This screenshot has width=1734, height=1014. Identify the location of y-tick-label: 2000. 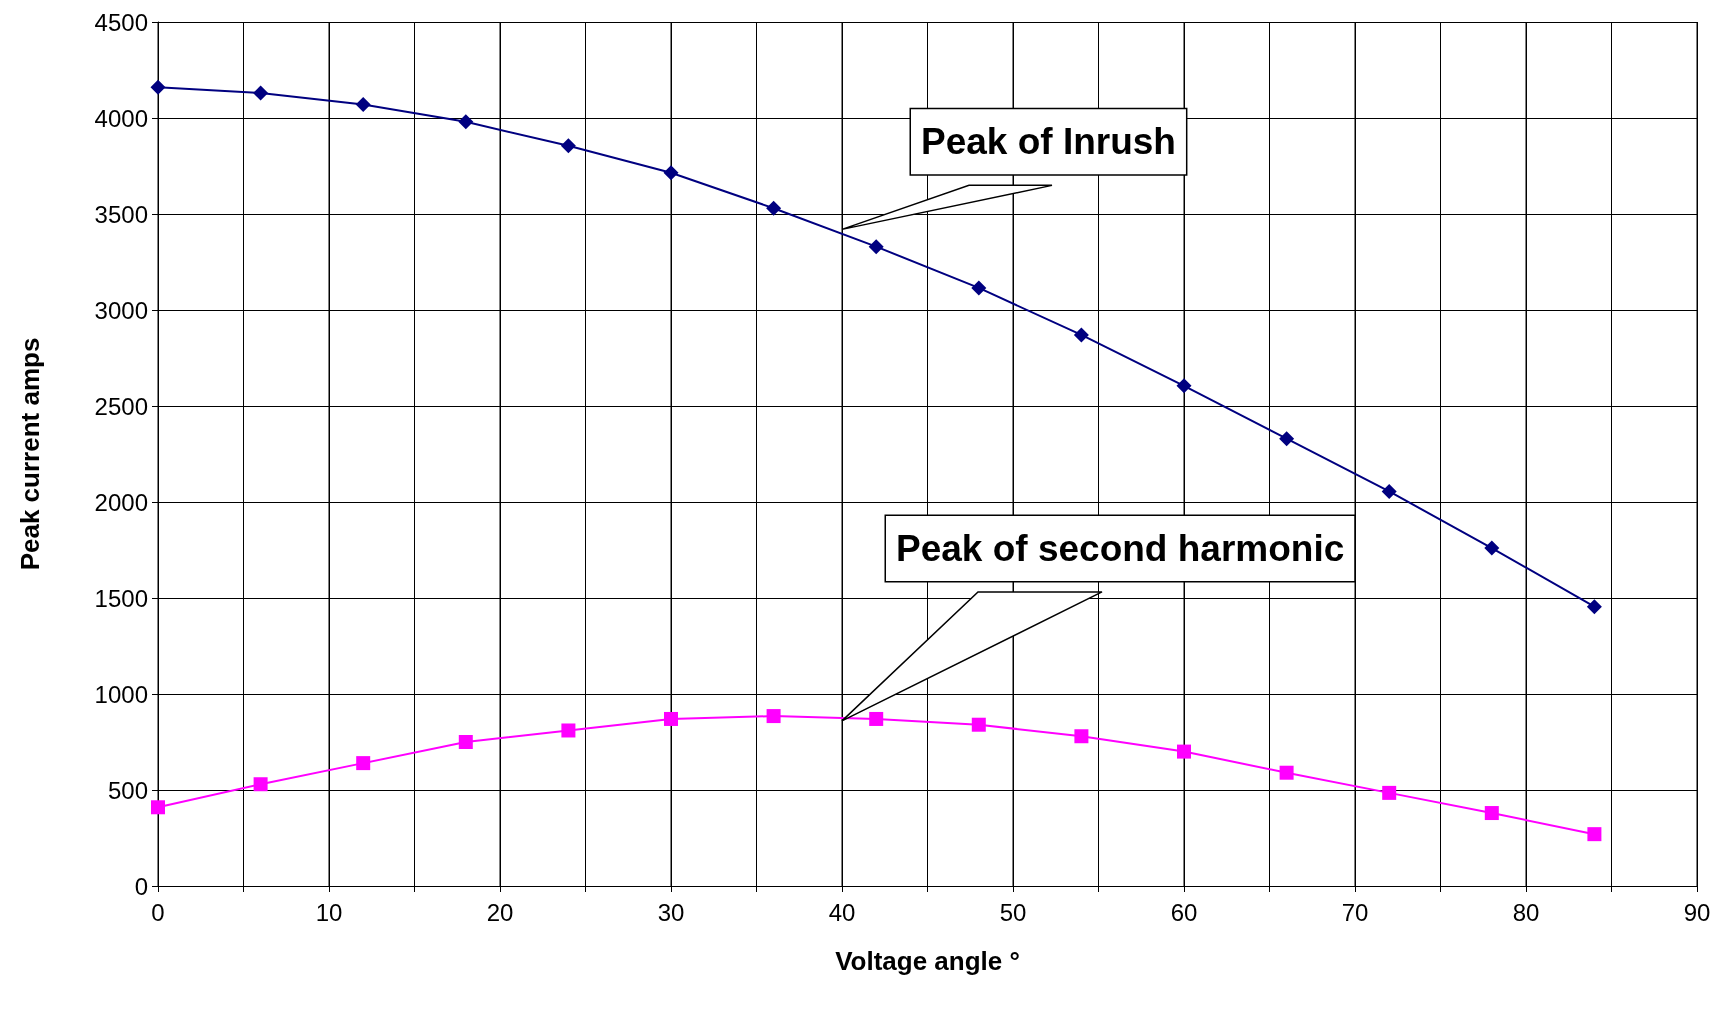
(121, 502).